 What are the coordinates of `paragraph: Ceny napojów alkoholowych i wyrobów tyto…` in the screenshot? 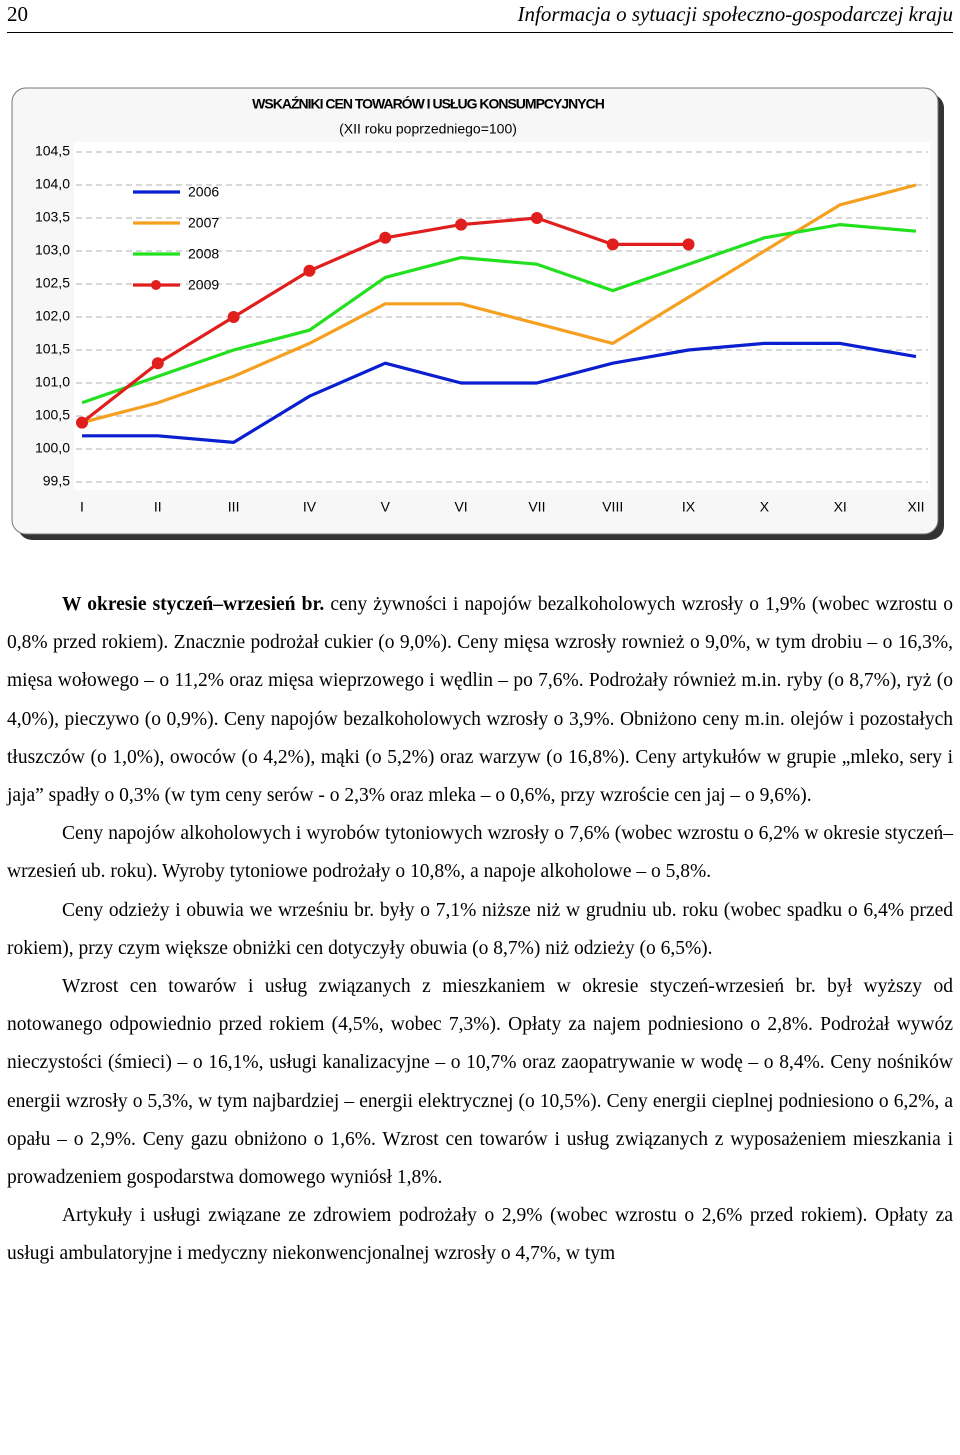 It's located at (480, 853).